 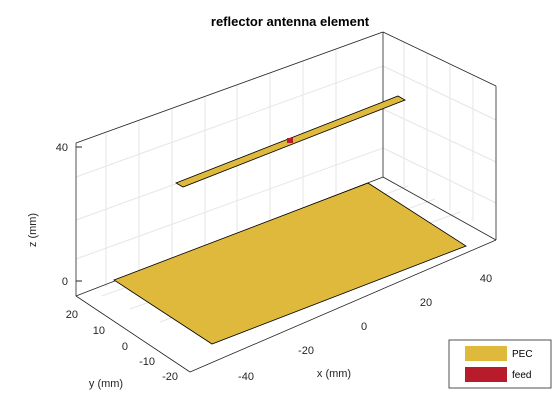 What do you see at coordinates (486, 279) in the screenshot?
I see `x-tick-label: 40` at bounding box center [486, 279].